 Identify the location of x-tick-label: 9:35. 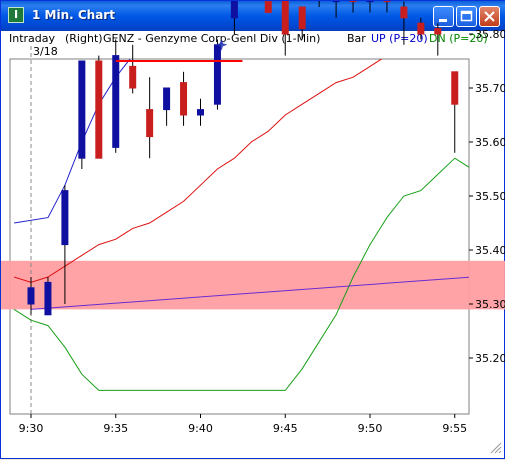
(115, 428).